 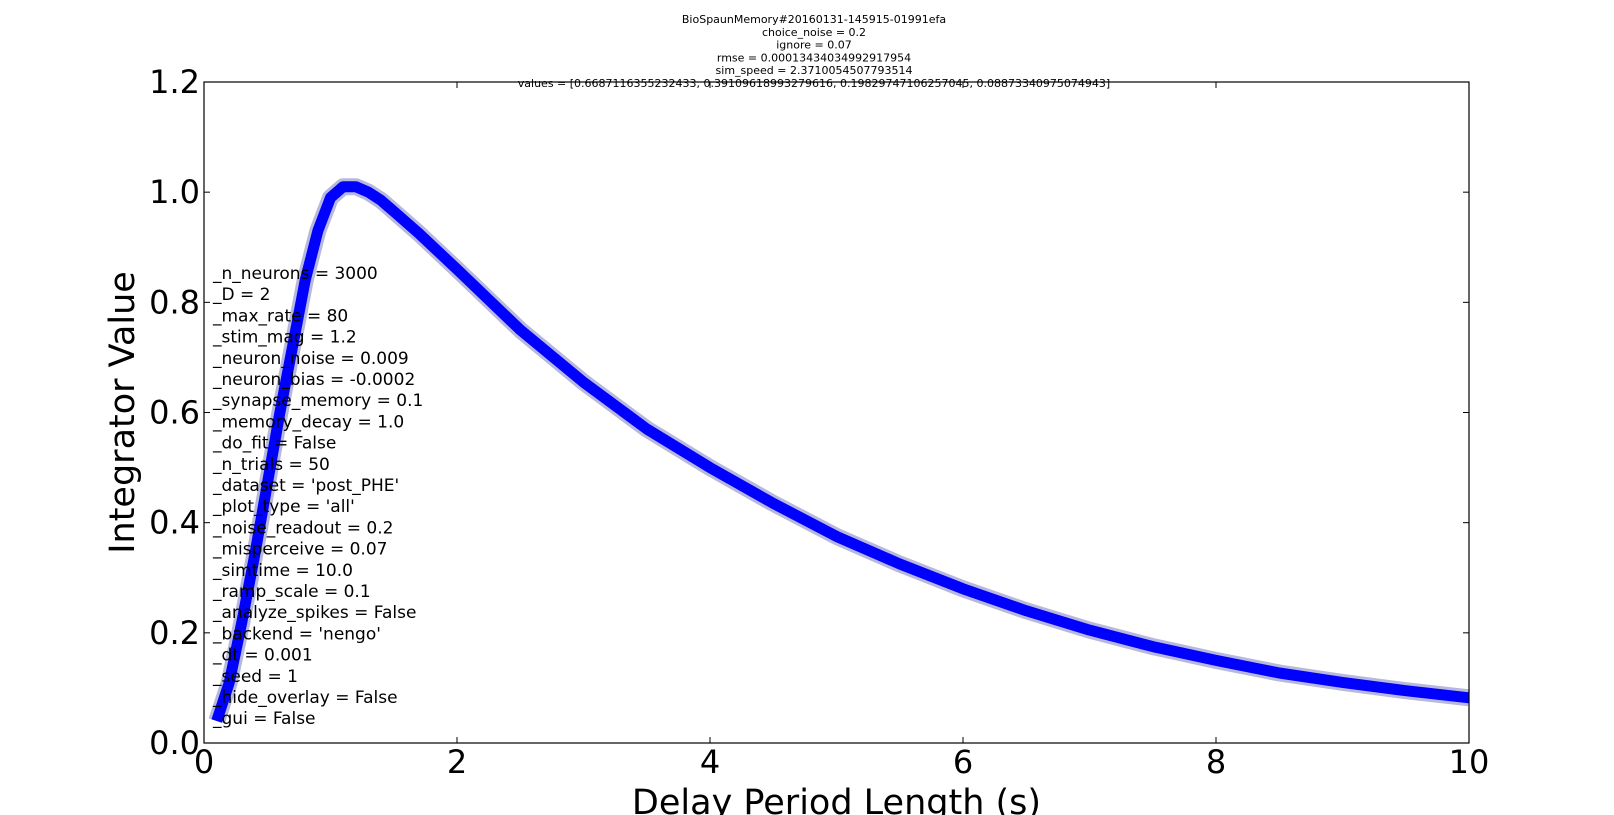 I want to click on param-line-12: _noise_readout = 0.2, so click(x=302, y=528).